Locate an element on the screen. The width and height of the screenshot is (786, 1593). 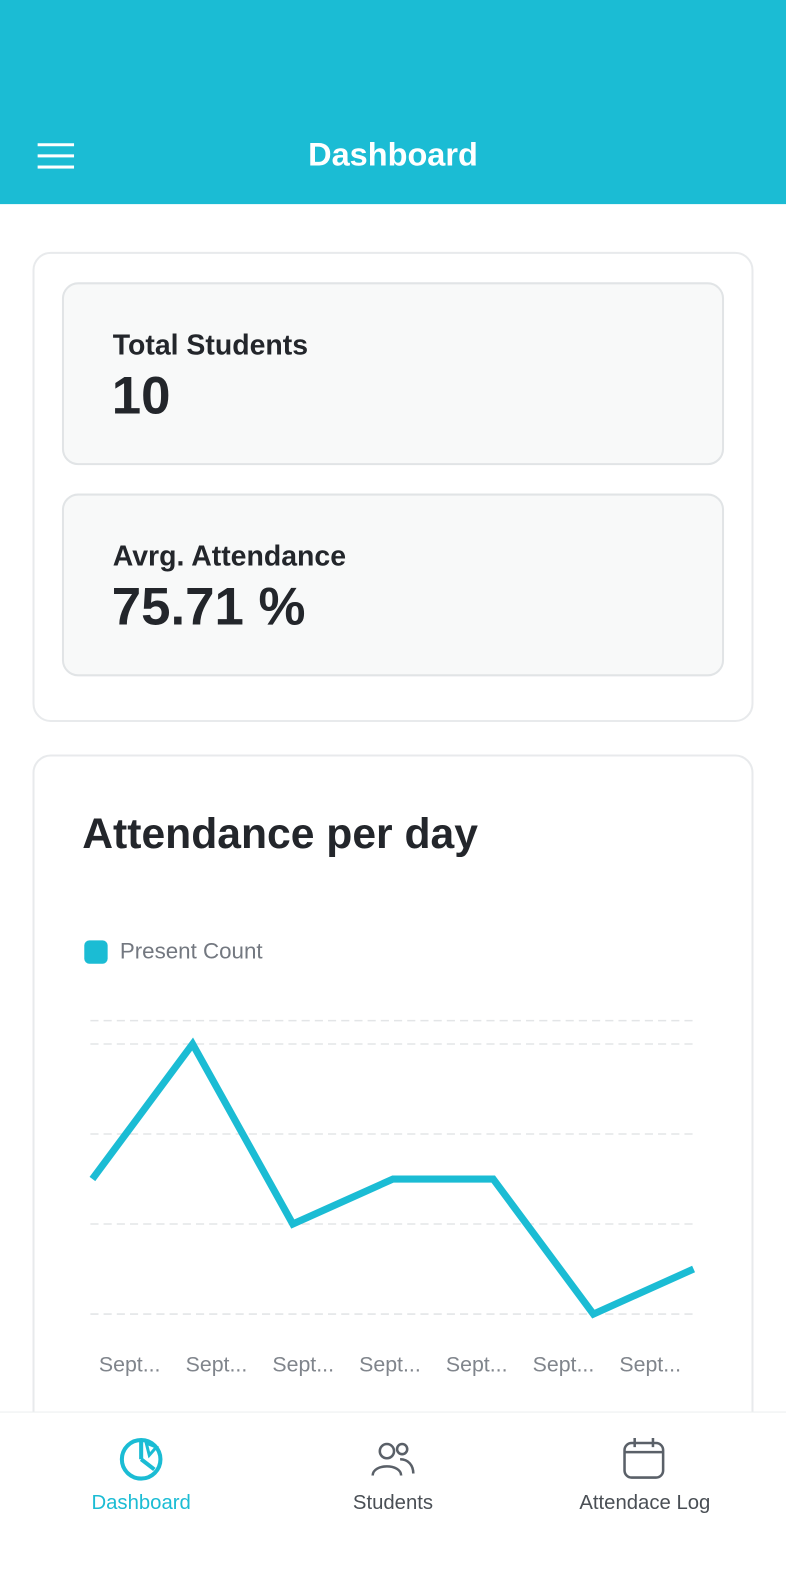
nav-label: Students is located at coordinates (393, 1503).